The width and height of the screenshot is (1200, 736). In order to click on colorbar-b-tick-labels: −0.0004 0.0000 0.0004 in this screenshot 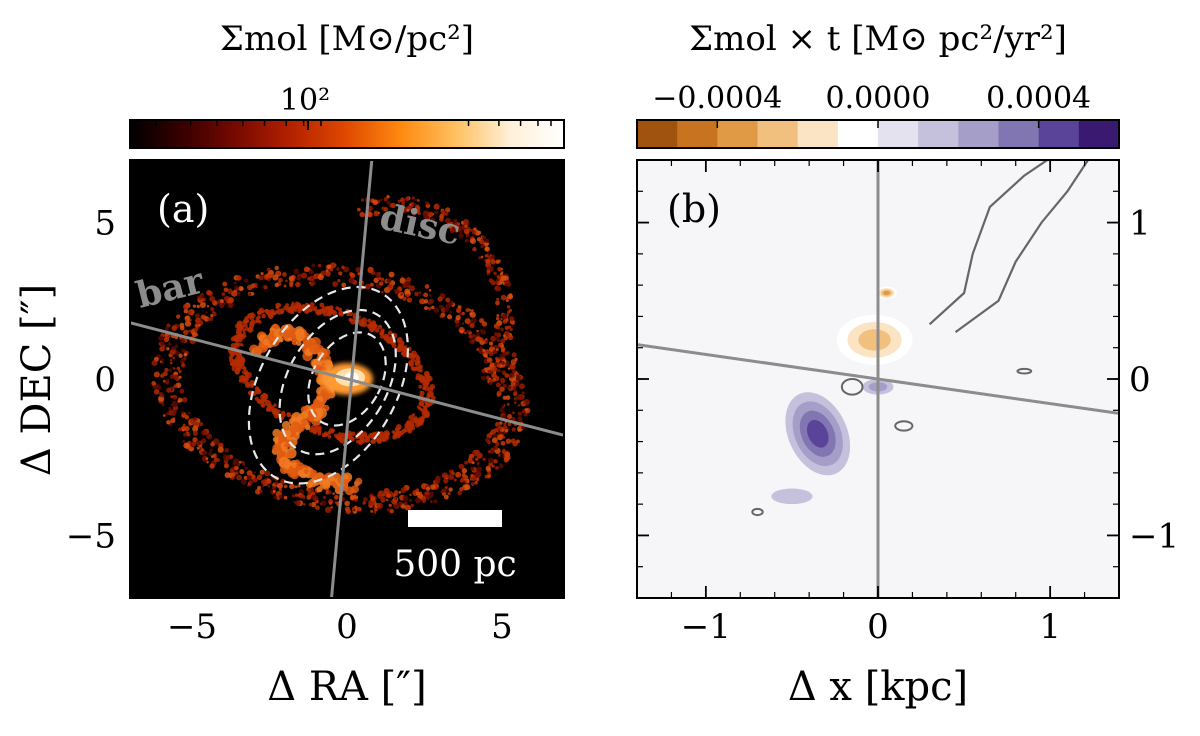, I will do `click(871, 98)`.